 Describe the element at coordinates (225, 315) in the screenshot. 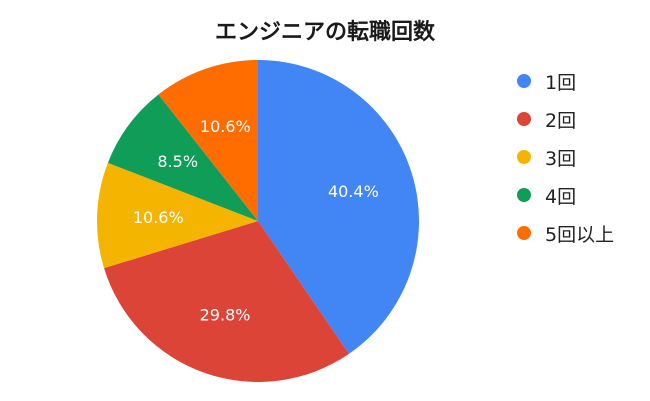

I see `pie-slice-label-2: 29.8%` at that location.